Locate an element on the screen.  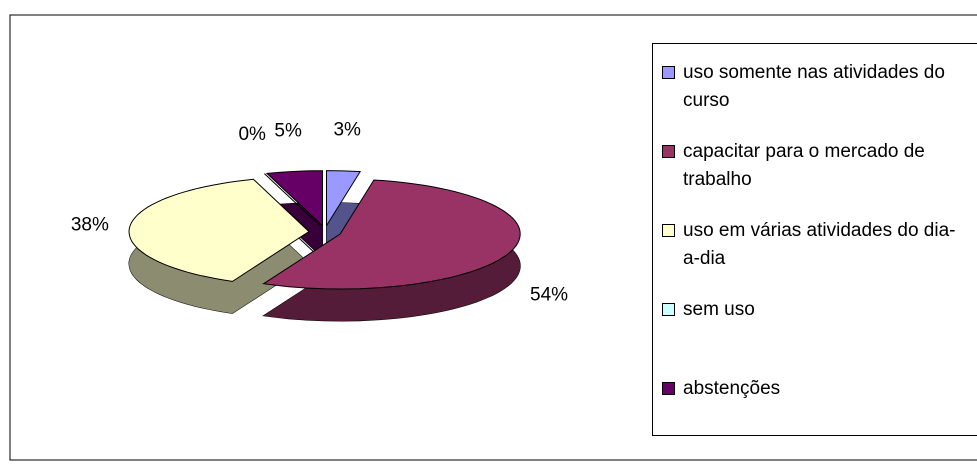
legend-item: capacitar para o mercado de trabalho is located at coordinates (812, 166).